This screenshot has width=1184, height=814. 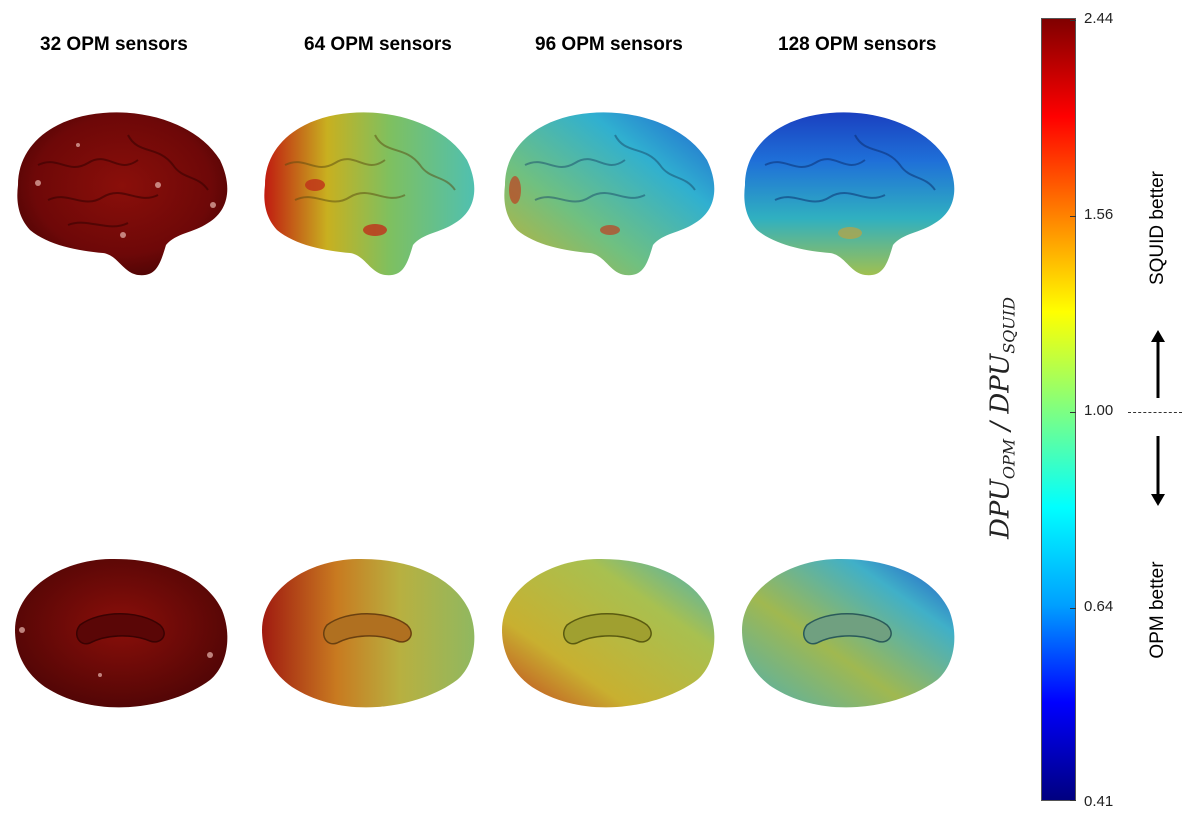 I want to click on column-title-32: 32 OPM sensors, so click(x=114, y=44).